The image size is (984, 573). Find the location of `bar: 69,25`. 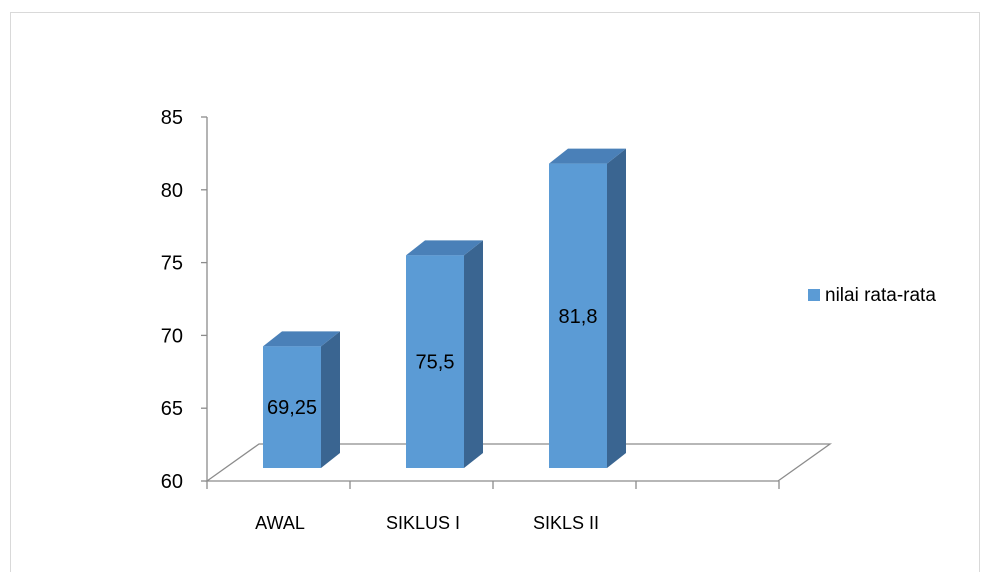

bar: 69,25 is located at coordinates (301, 399).